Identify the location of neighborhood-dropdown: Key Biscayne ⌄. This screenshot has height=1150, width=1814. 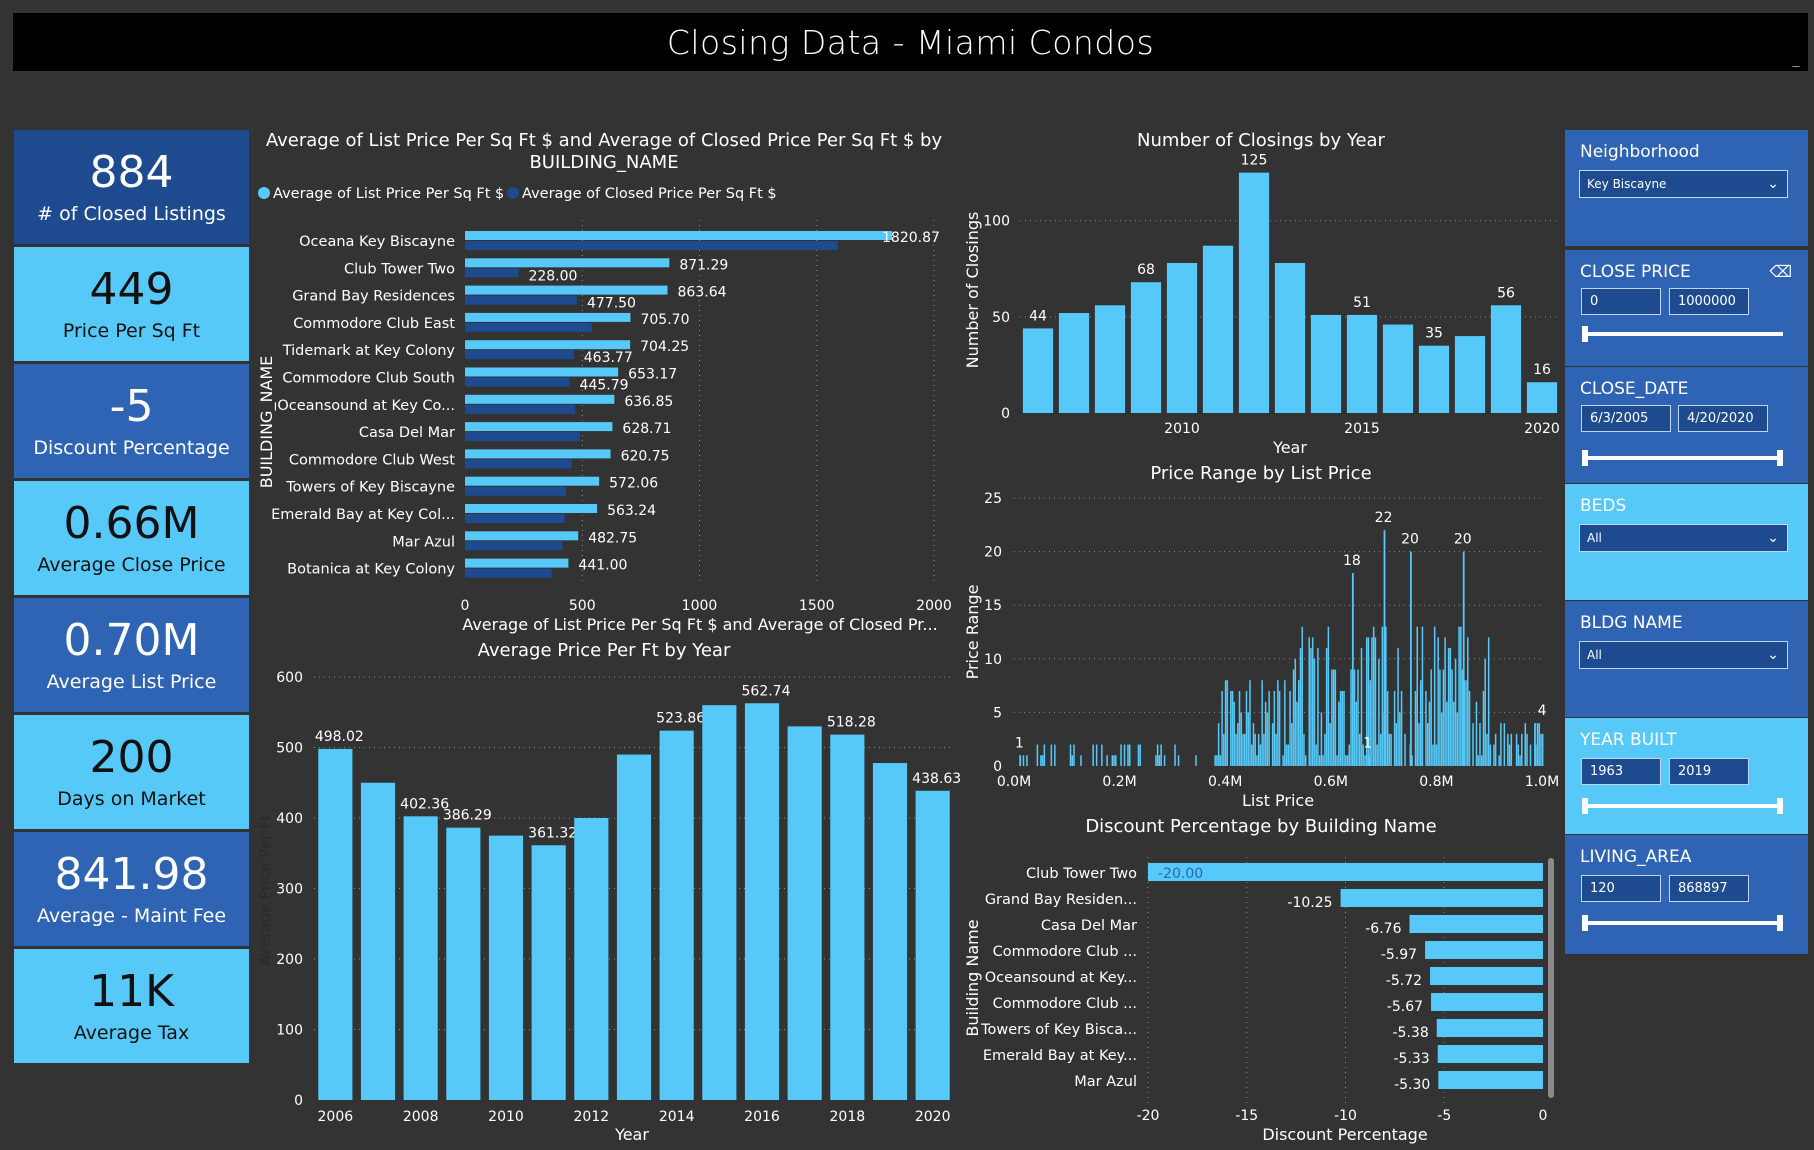
(1683, 184).